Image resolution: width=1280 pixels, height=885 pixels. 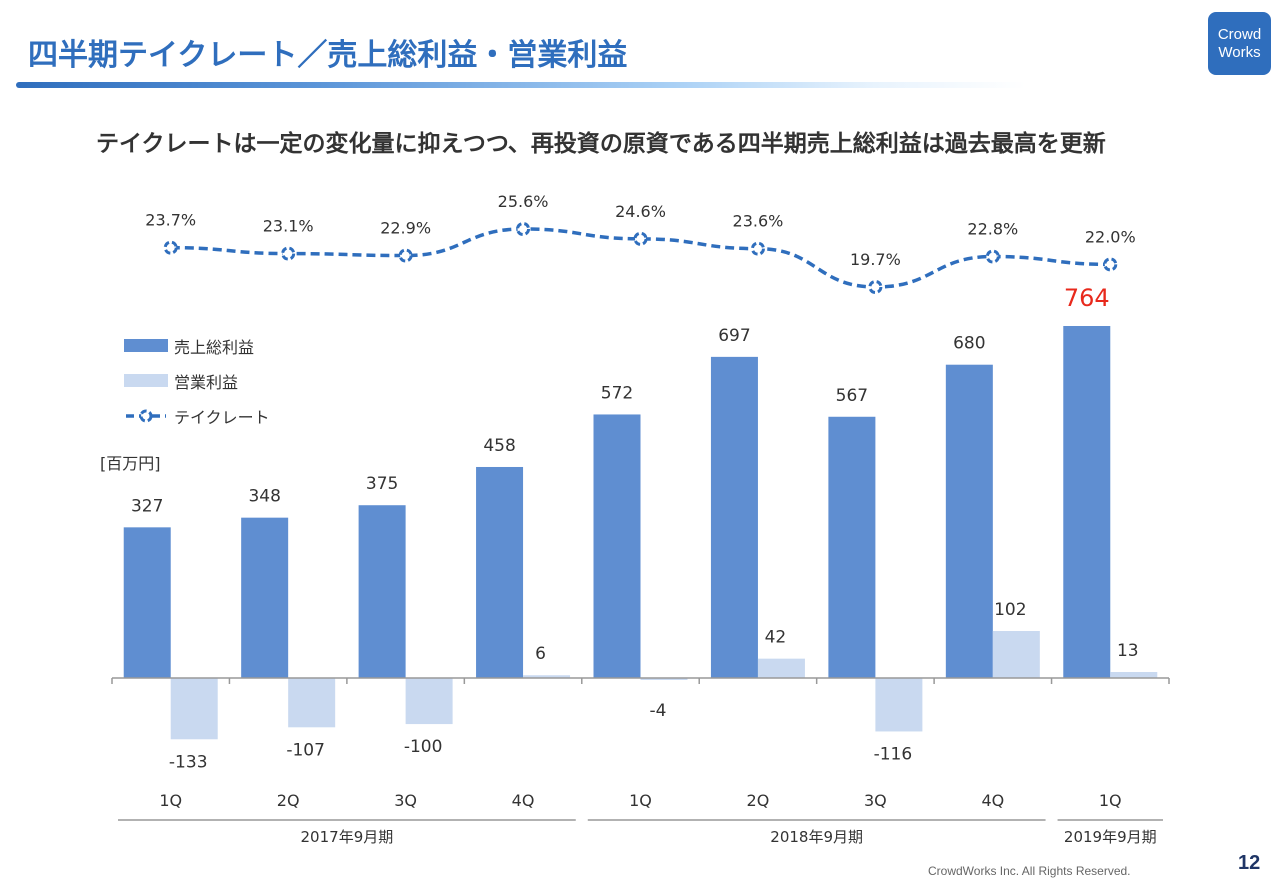 I want to click on legend-item-operating-profit: 営業利益, so click(x=197, y=380).